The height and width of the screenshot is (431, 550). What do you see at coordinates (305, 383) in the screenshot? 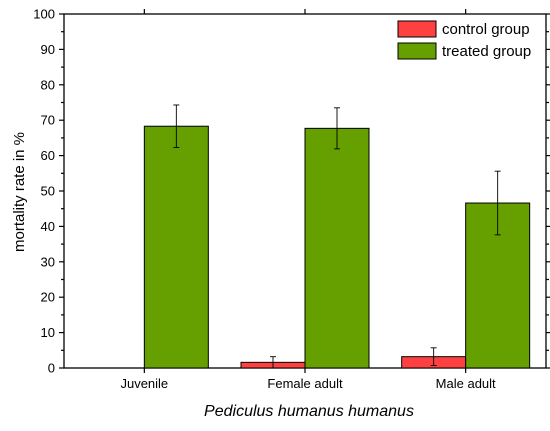
I see `x-tick-label: Female adult` at bounding box center [305, 383].